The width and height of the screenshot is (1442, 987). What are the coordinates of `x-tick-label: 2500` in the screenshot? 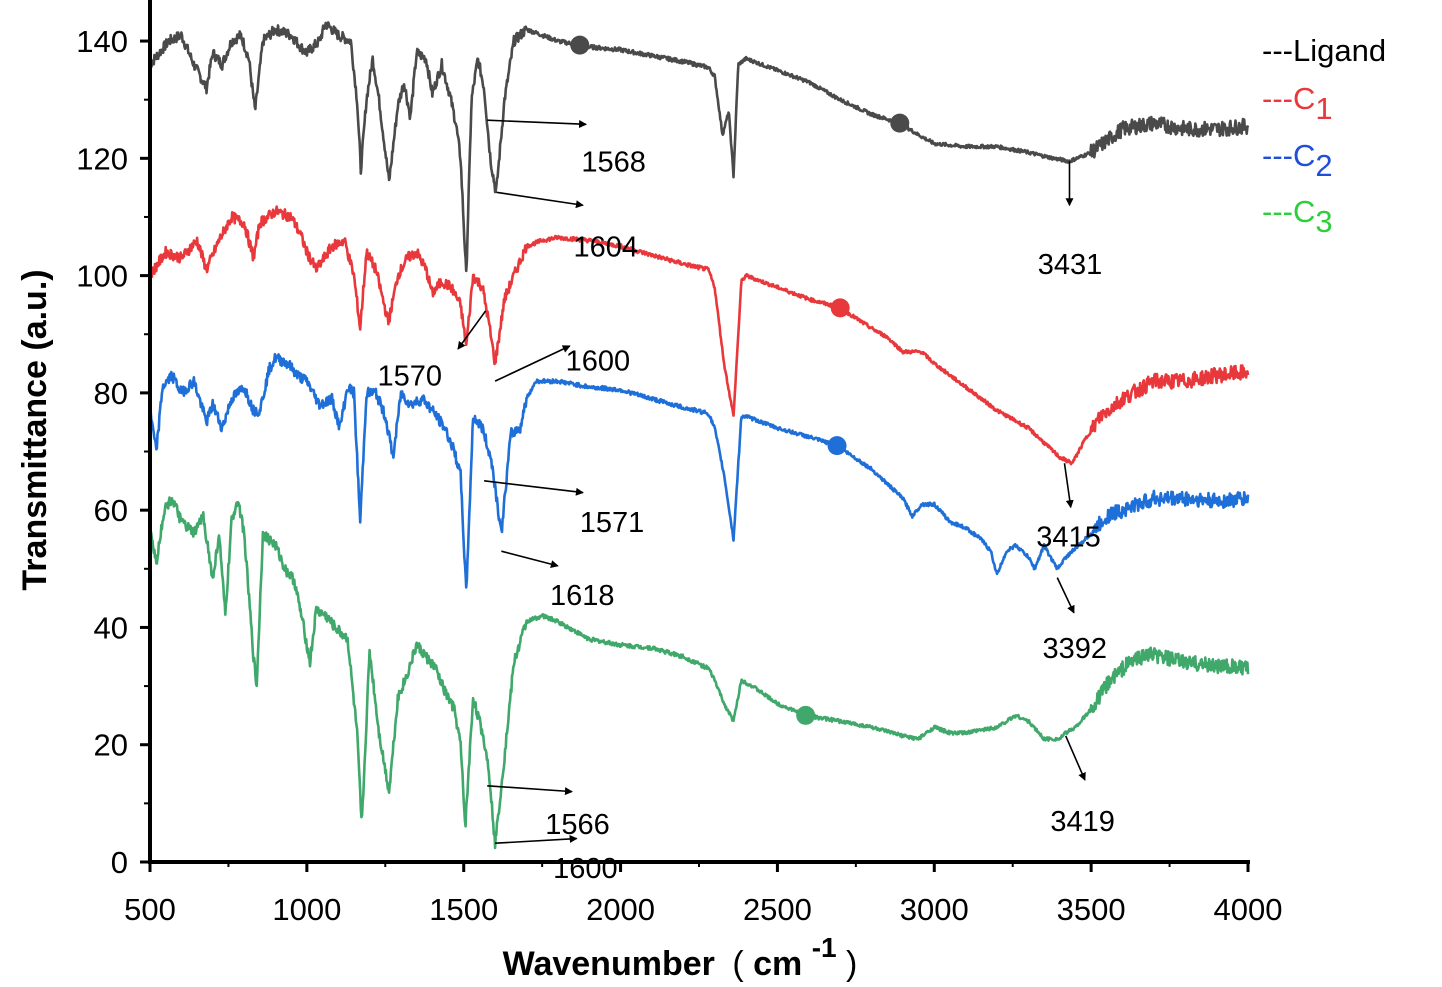 It's located at (777, 909).